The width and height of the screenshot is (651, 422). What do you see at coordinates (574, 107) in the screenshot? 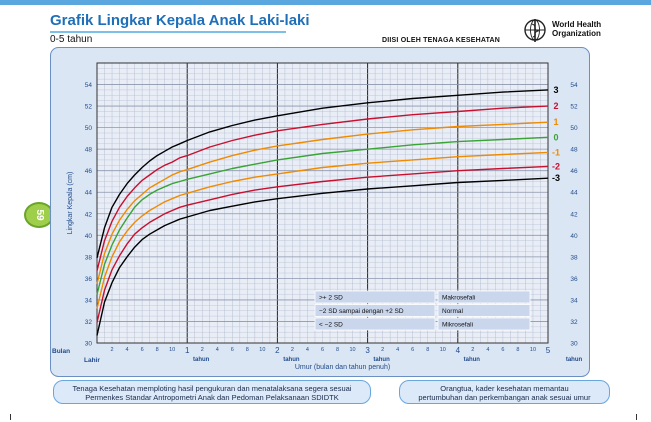
I see `y-tick-label-right: 52` at bounding box center [574, 107].